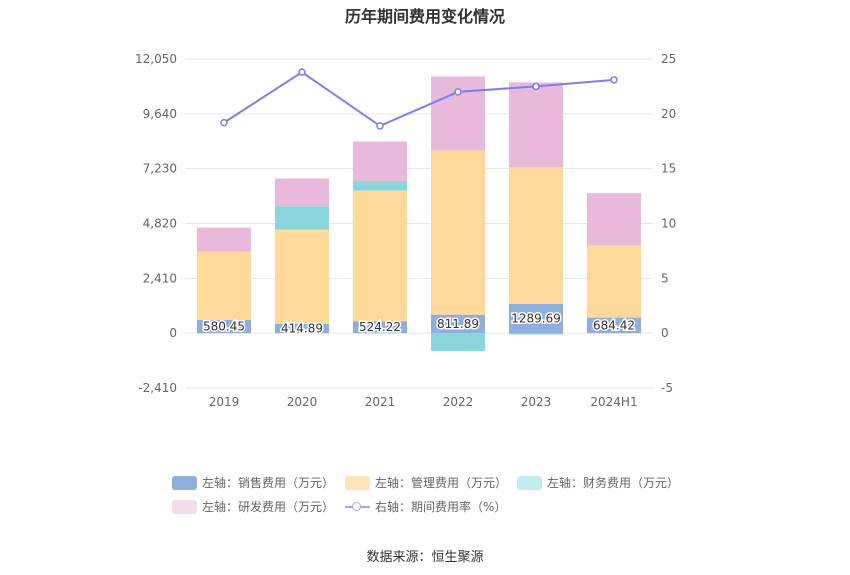 The height and width of the screenshot is (575, 850). What do you see at coordinates (665, 333) in the screenshot?
I see `right-tick-label: 0` at bounding box center [665, 333].